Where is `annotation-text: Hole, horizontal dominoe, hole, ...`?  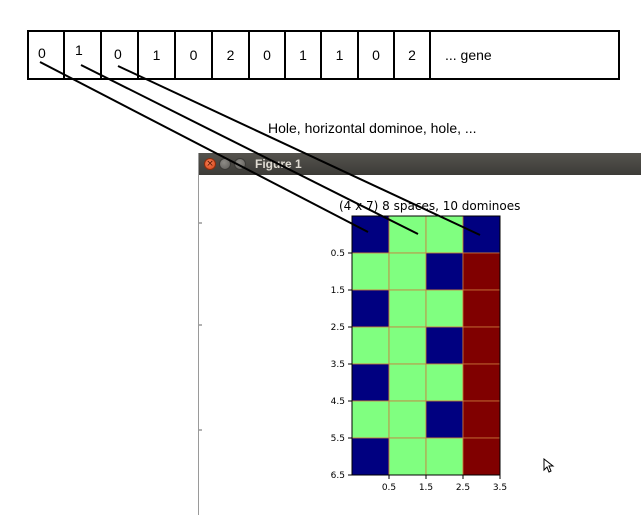
annotation-text: Hole, horizontal dominoe, hole, ... is located at coordinates (372, 128).